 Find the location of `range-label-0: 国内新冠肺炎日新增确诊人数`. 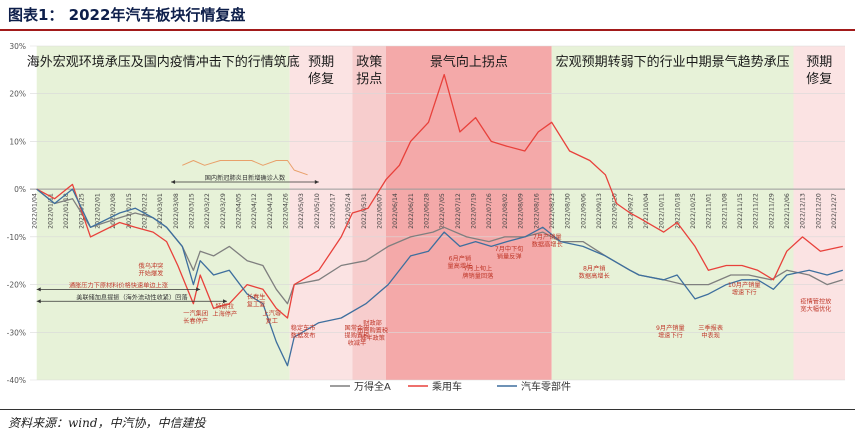

range-label-0: 国内新冠肺炎日新增确诊人数 is located at coordinates (245, 178).